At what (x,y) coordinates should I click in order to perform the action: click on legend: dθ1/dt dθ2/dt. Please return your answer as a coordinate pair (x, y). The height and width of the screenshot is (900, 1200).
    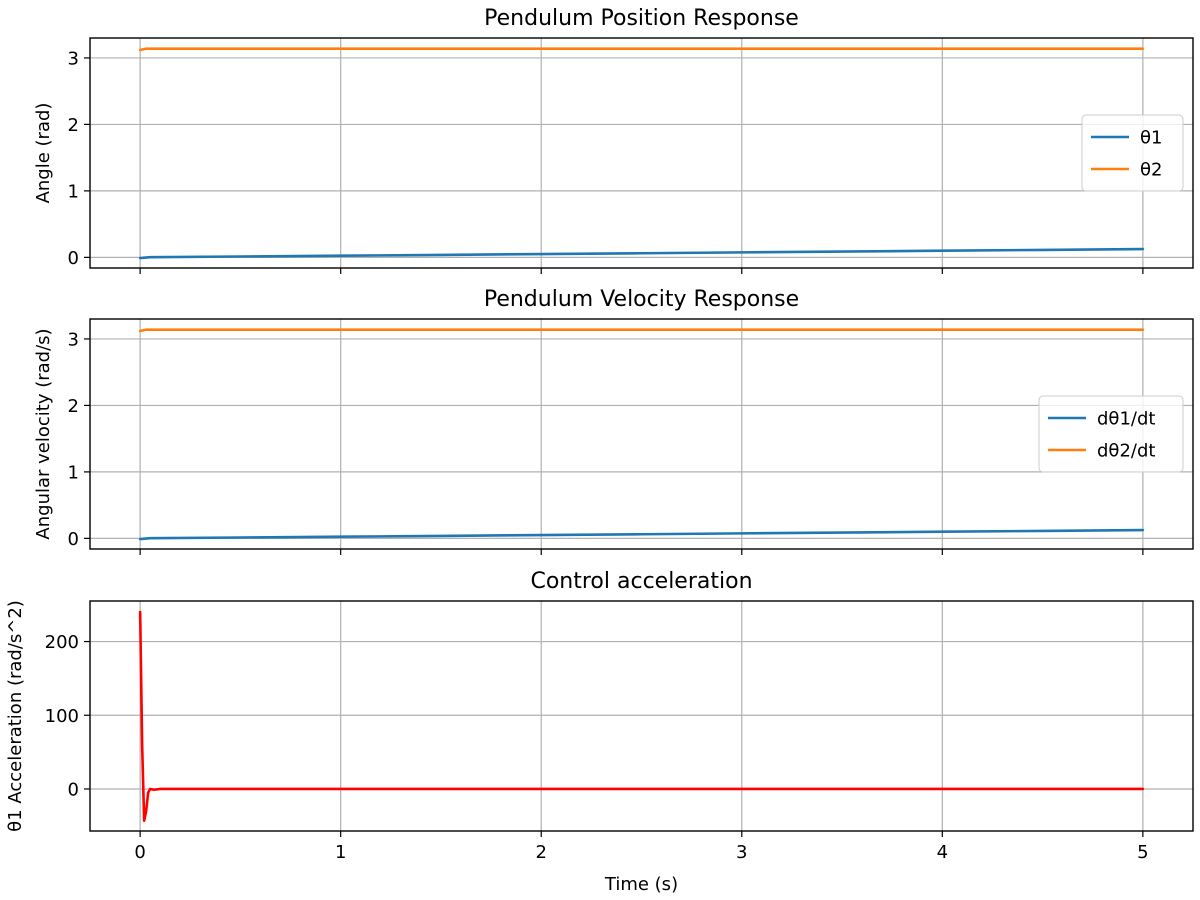
    Looking at the image, I should click on (1111, 434).